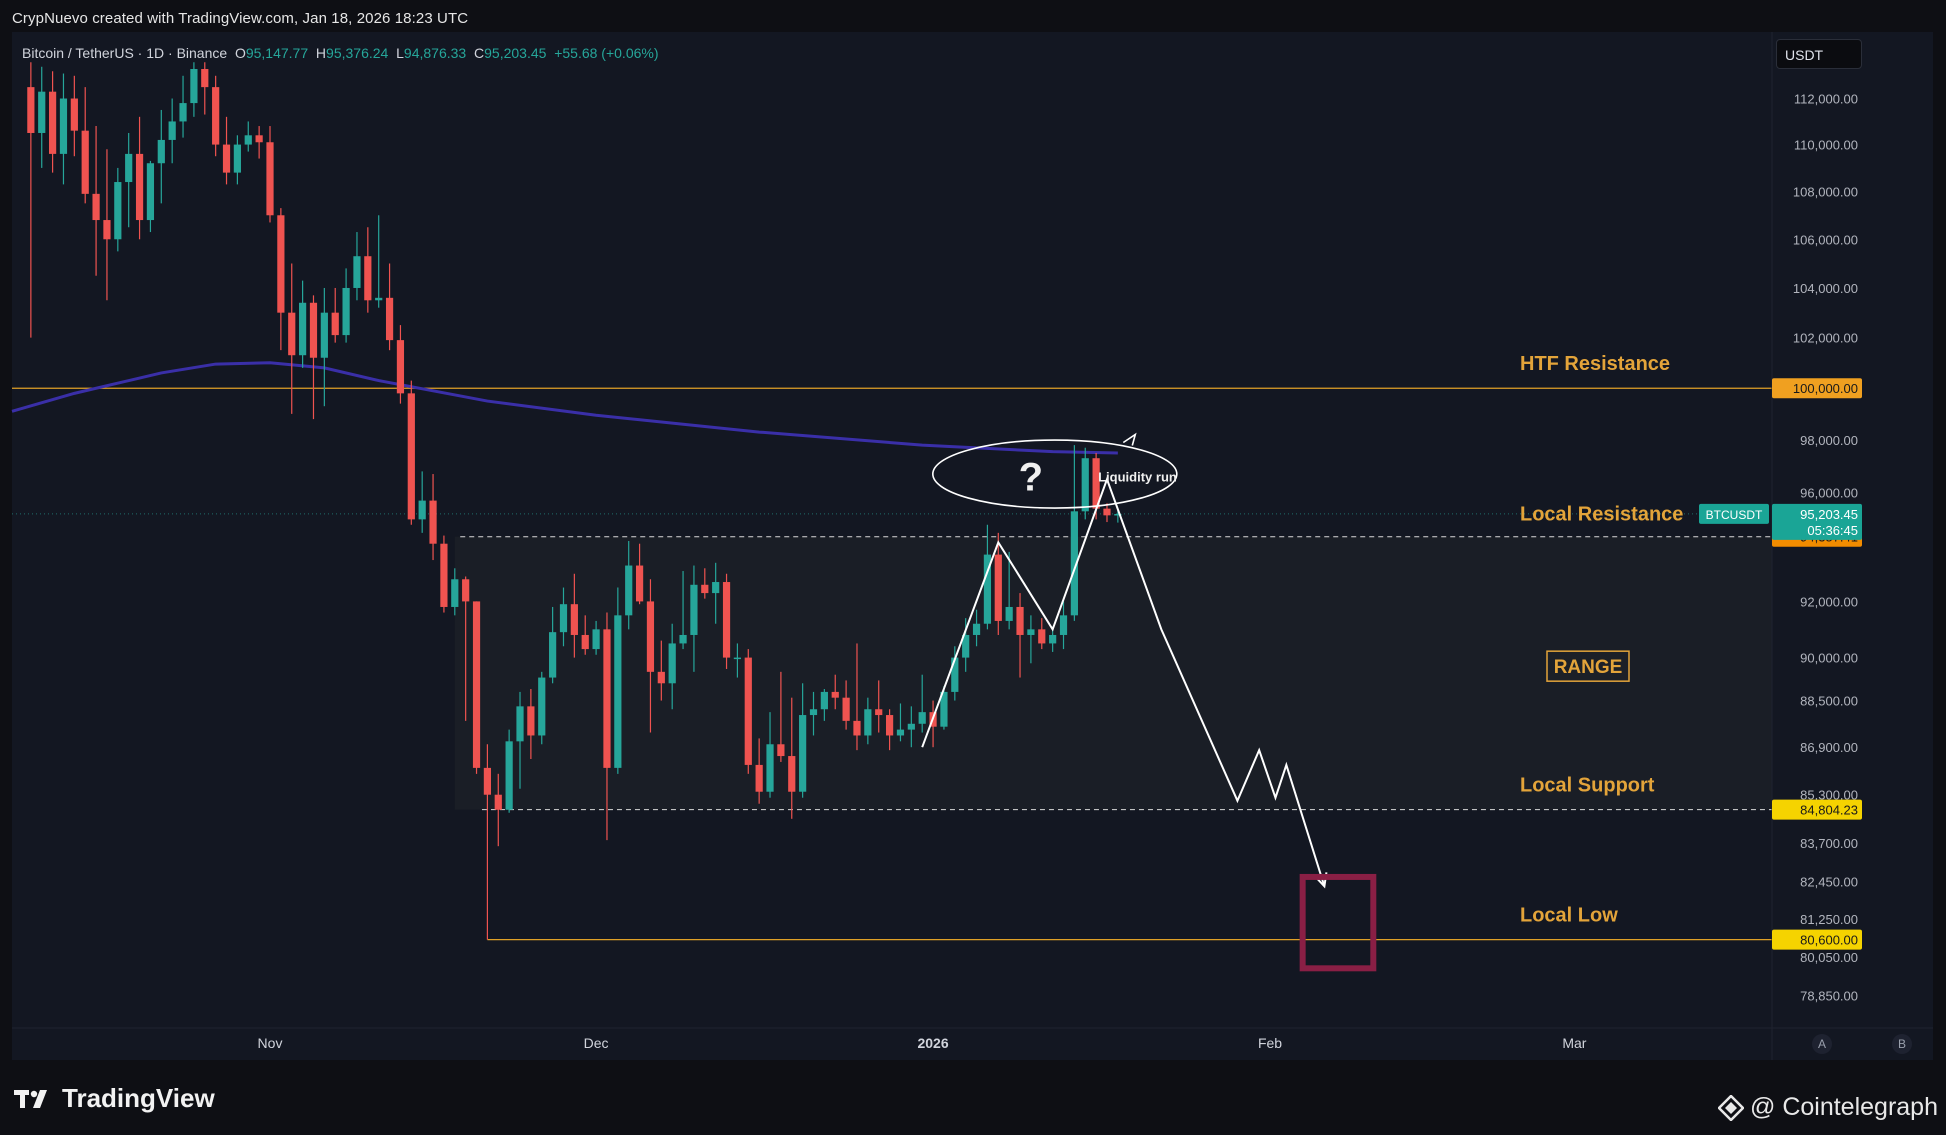 Image resolution: width=1946 pixels, height=1135 pixels. I want to click on auto-scale-button: A, so click(1822, 1044).